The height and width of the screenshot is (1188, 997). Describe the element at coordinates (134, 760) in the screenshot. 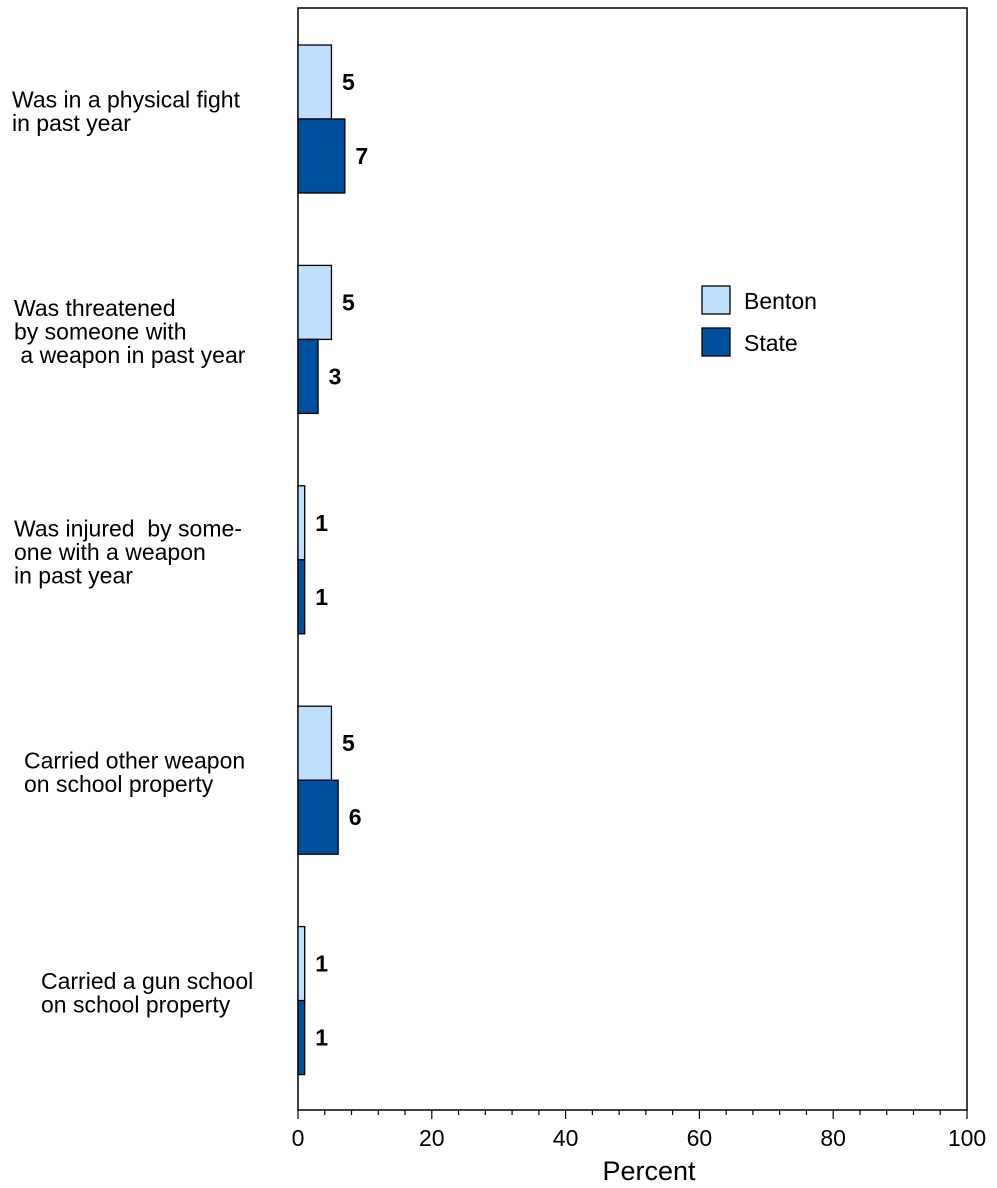

I see `category-label-line: Carried other weapon` at that location.